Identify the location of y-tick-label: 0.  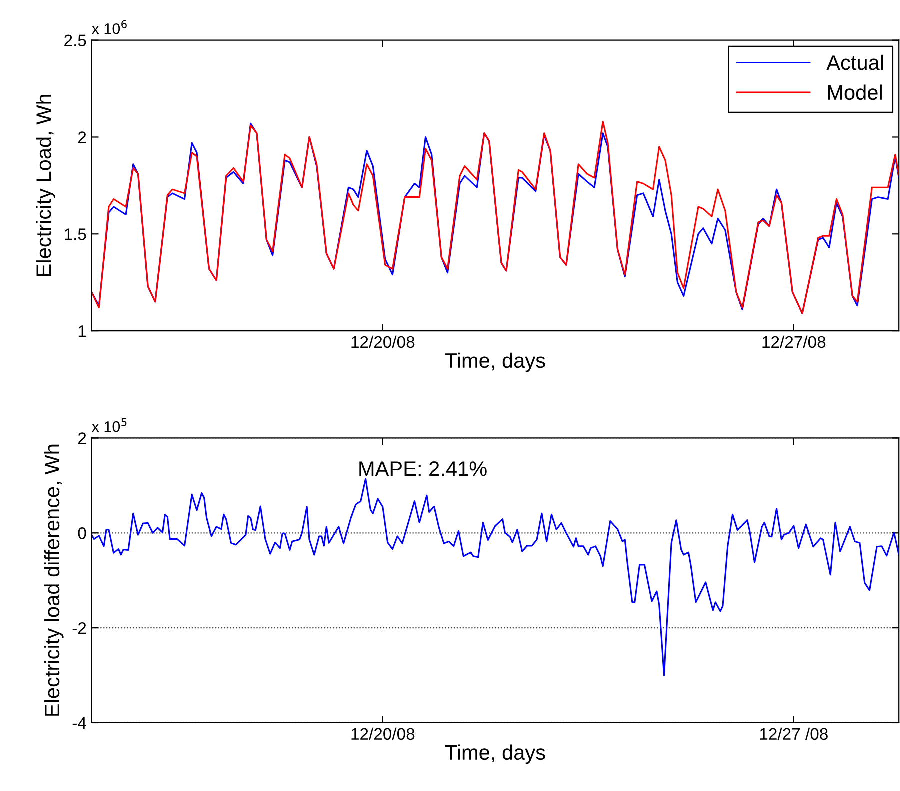
(82, 534).